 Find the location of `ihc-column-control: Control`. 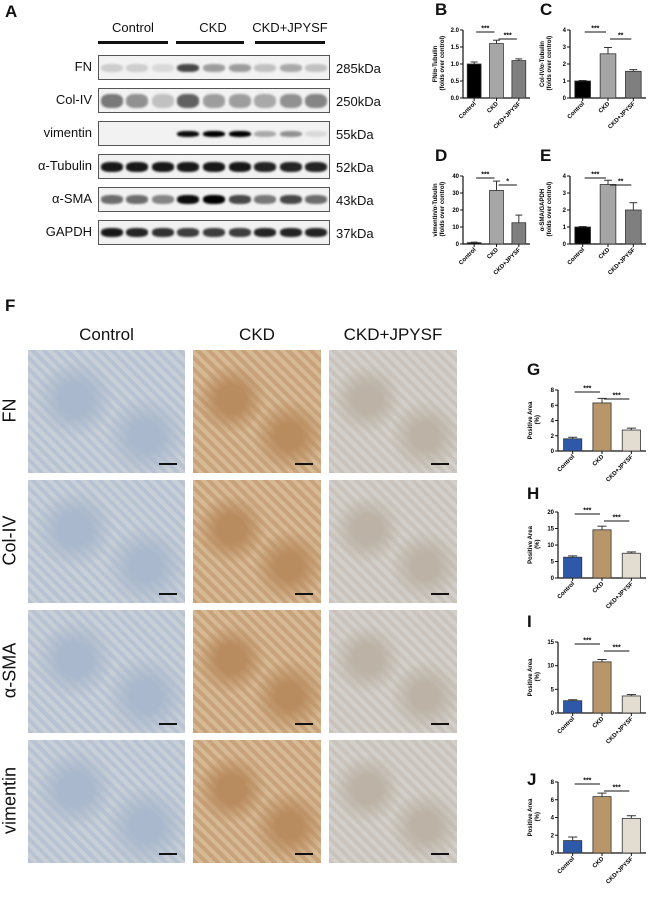

ihc-column-control: Control is located at coordinates (106, 334).